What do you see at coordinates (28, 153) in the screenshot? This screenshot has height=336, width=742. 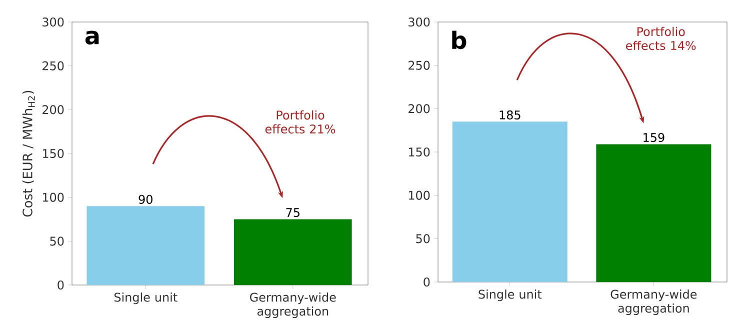 I see `y-axis-title: Cost (EUR / MWh$_{H2}$)` at bounding box center [28, 153].